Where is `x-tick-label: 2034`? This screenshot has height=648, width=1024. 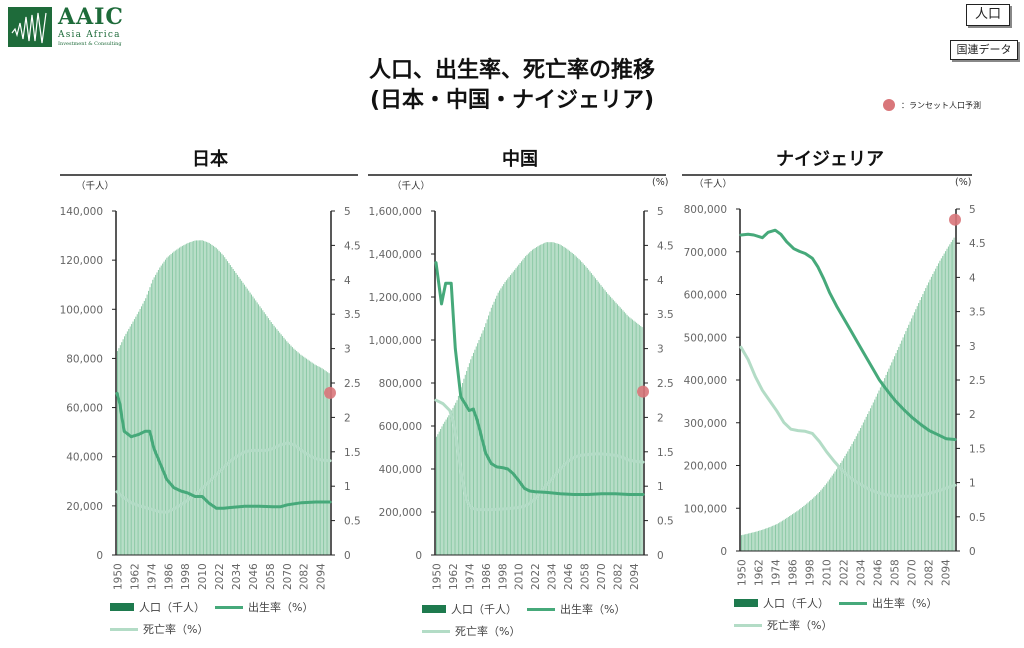
x-tick-label: 2034 is located at coordinates (553, 576).